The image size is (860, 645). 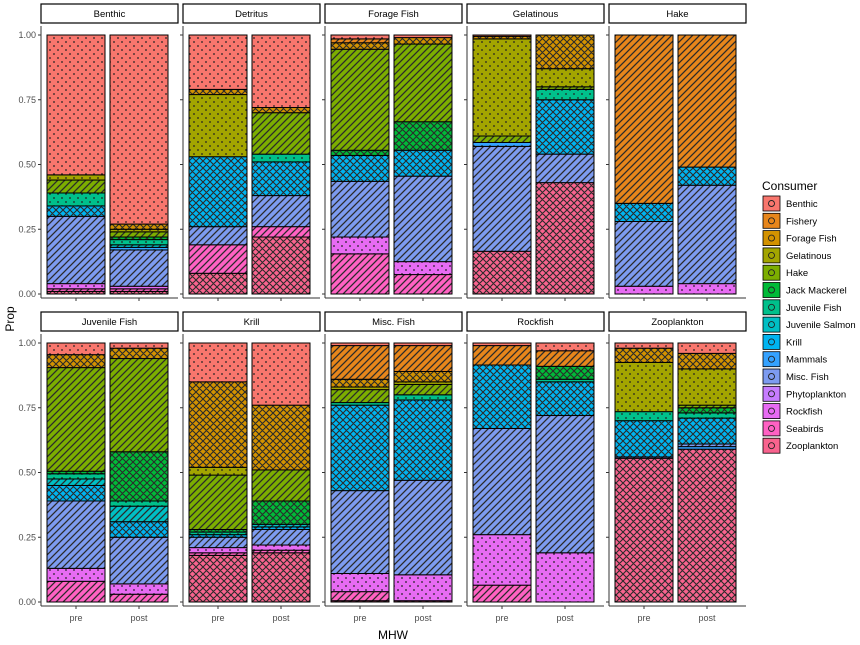 What do you see at coordinates (27, 602) in the screenshot?
I see `y-tick-label: 0.00` at bounding box center [27, 602].